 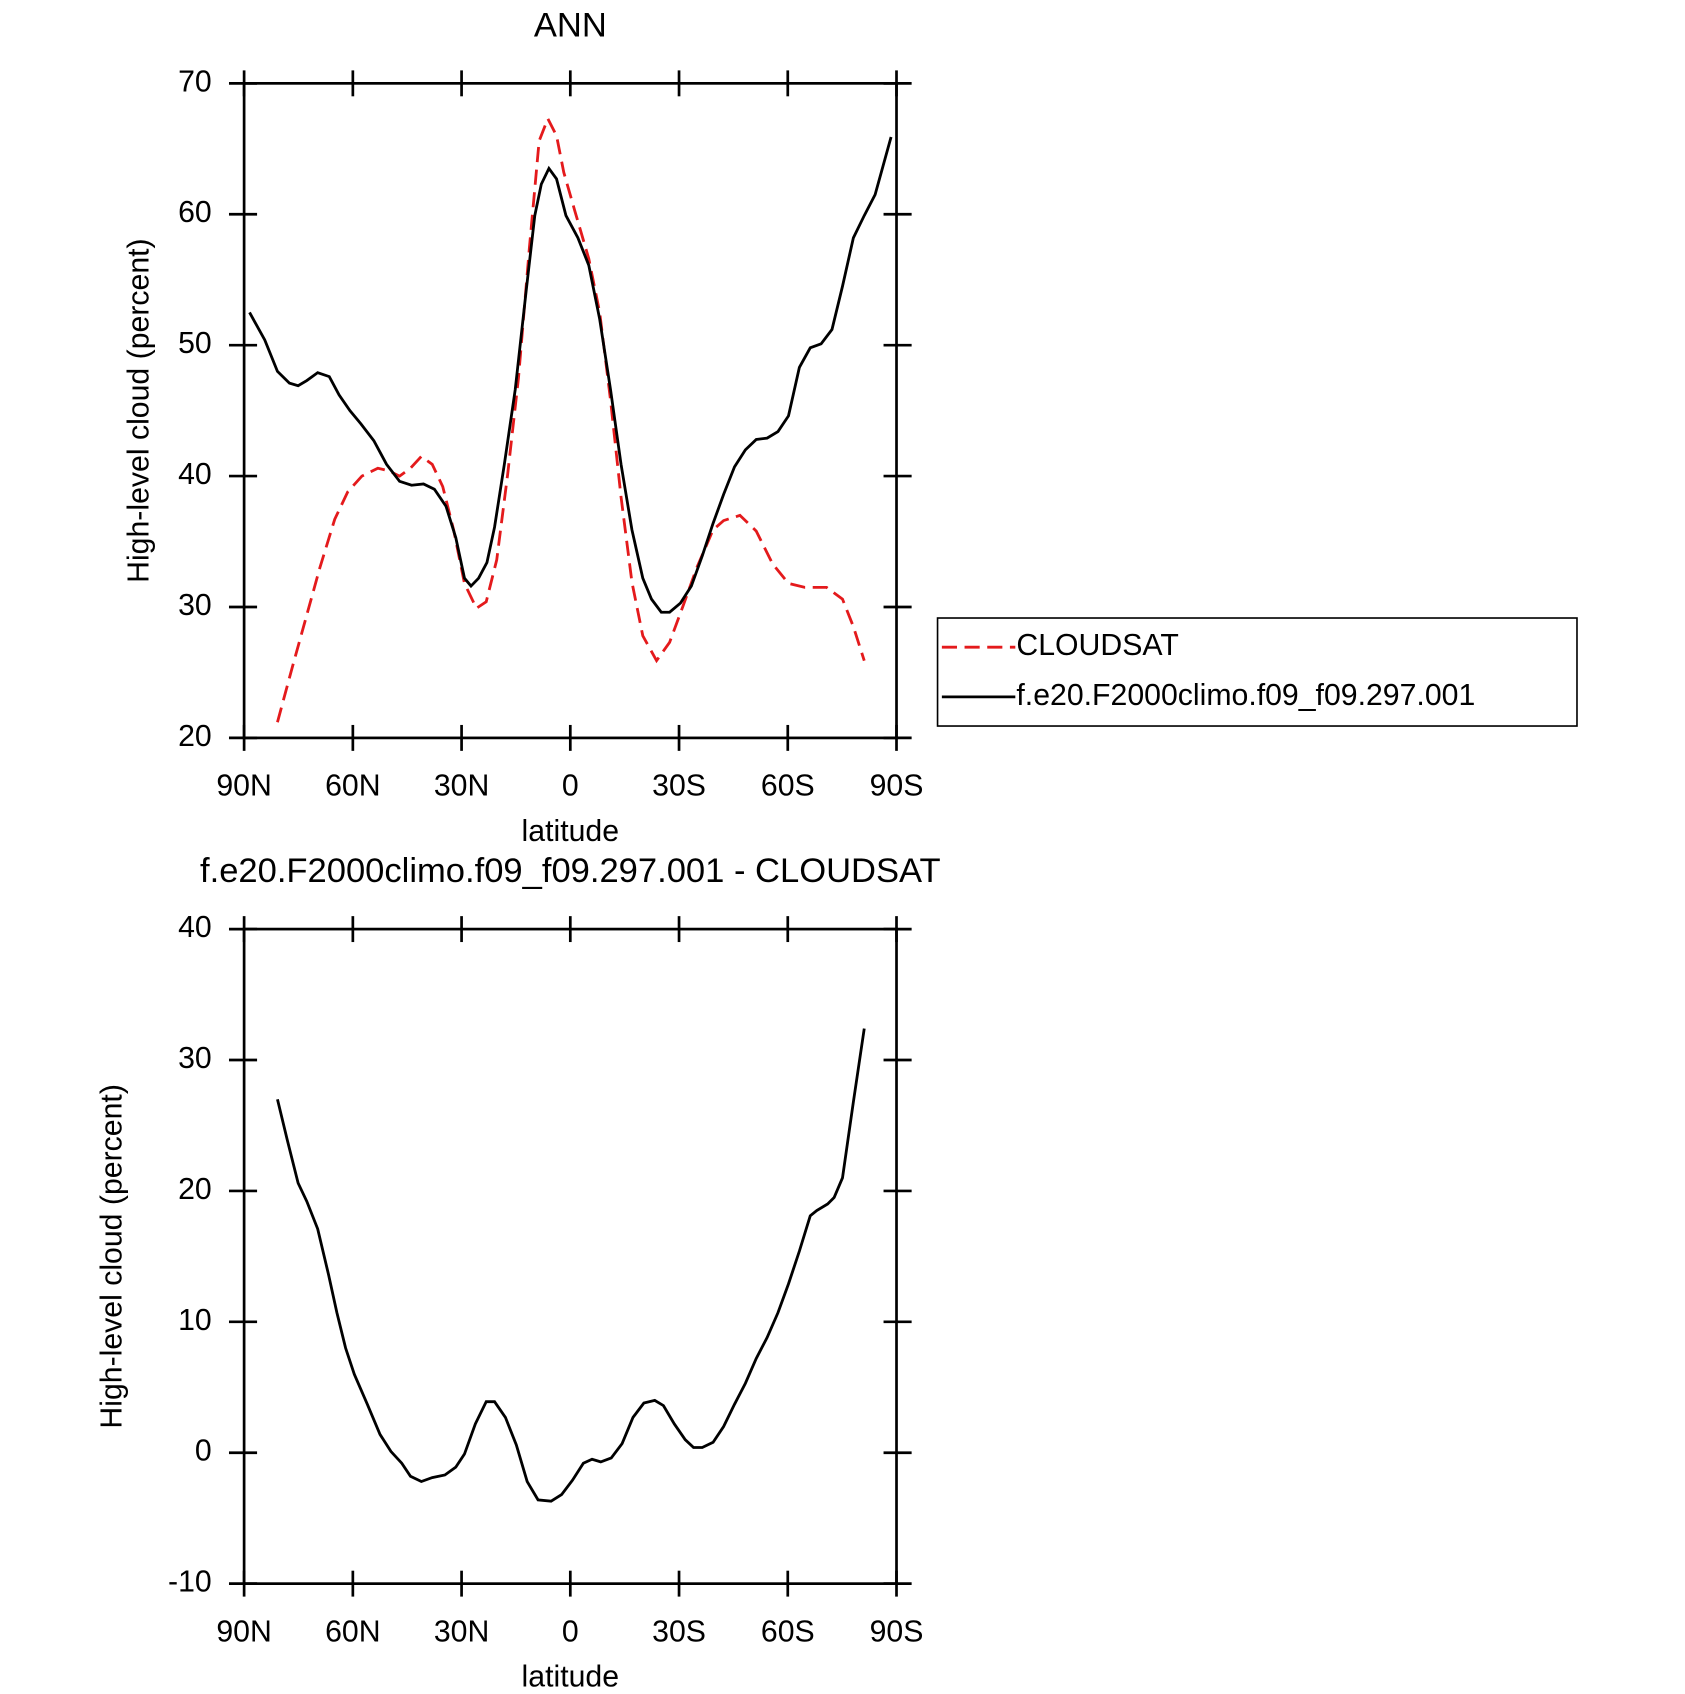 What do you see at coordinates (203, 1451) in the screenshot?
I see `y-tick-label: 0` at bounding box center [203, 1451].